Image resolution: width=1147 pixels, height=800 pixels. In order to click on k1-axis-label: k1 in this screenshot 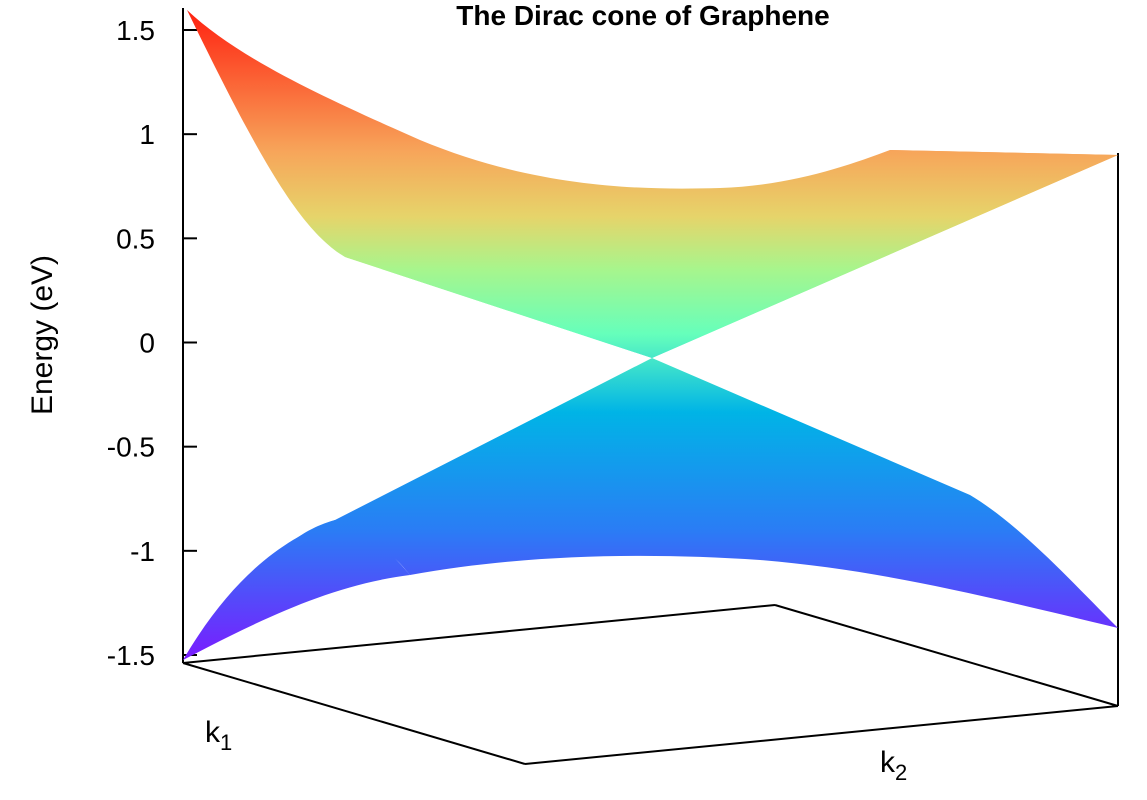, I will do `click(218, 735)`.